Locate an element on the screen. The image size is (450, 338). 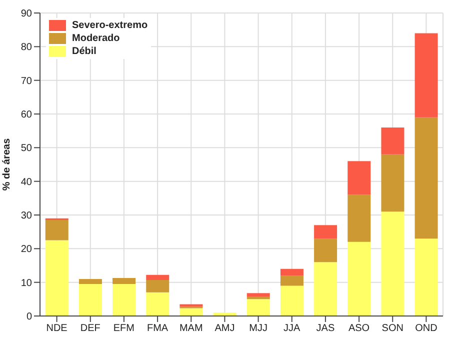
x-tick-label: FMA is located at coordinates (157, 328).